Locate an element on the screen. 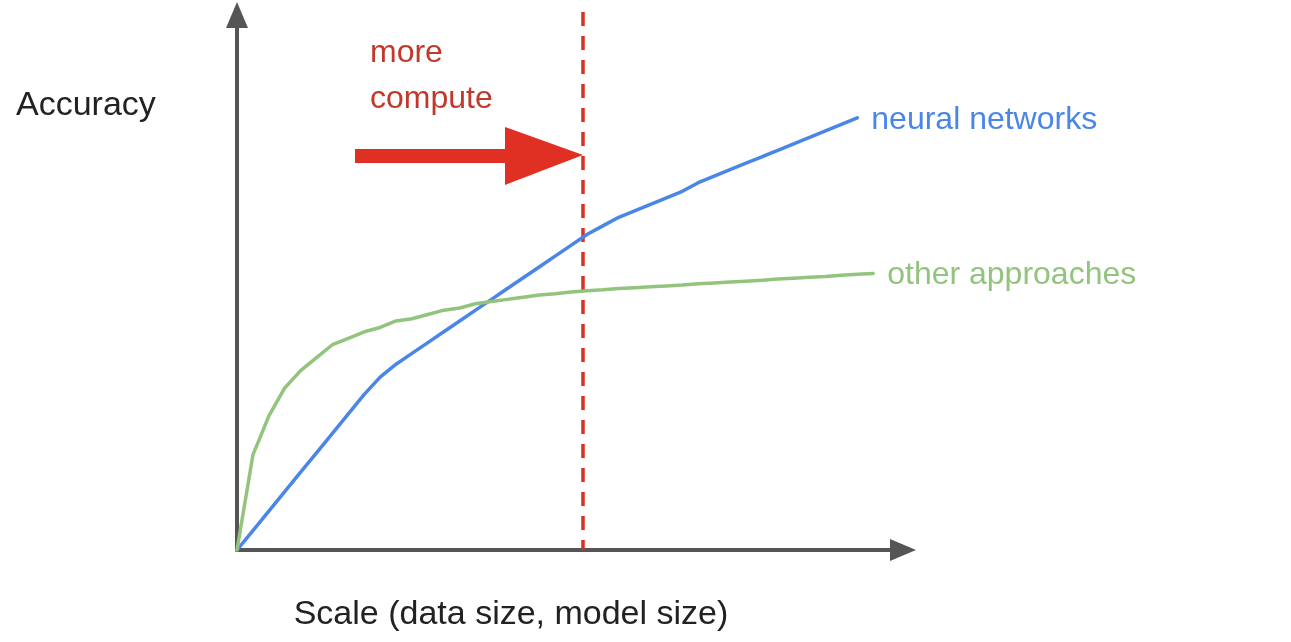 The height and width of the screenshot is (642, 1291). series-label: neural networks is located at coordinates (984, 117).